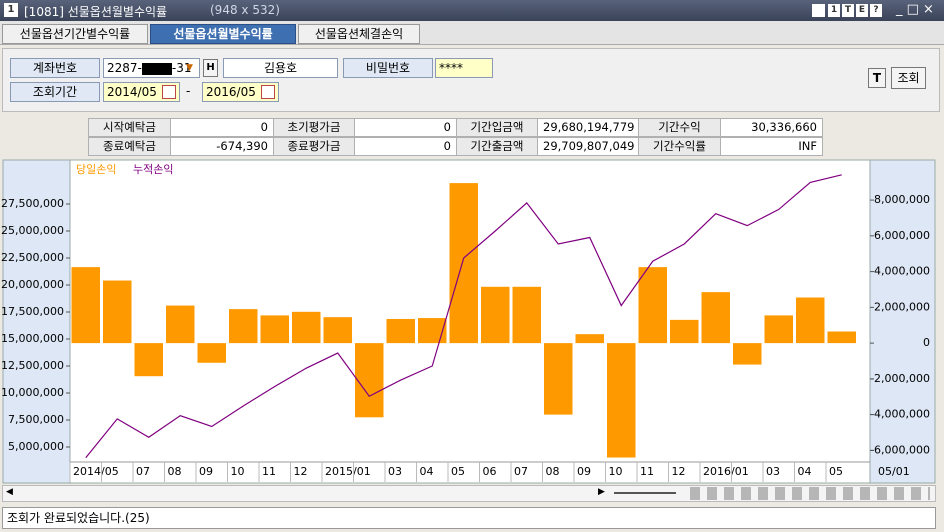  What do you see at coordinates (862, 10) in the screenshot?
I see `tool-button: E` at bounding box center [862, 10].